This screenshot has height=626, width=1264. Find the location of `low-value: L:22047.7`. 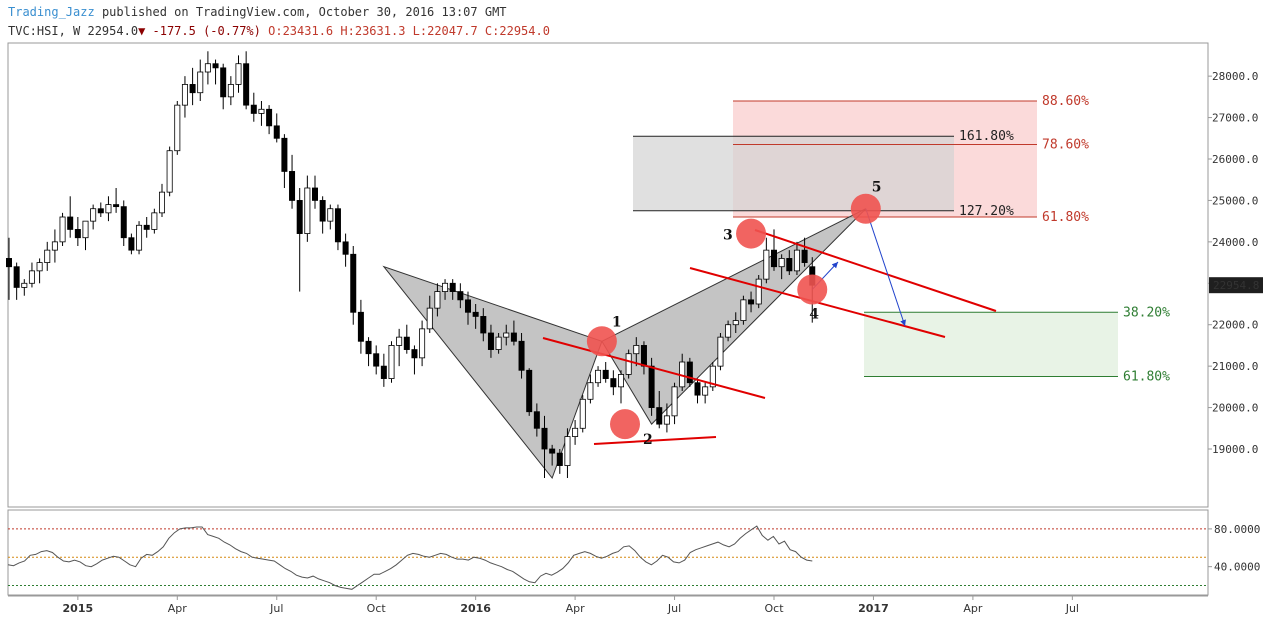

low-value: L:22047.7 is located at coordinates (445, 31).